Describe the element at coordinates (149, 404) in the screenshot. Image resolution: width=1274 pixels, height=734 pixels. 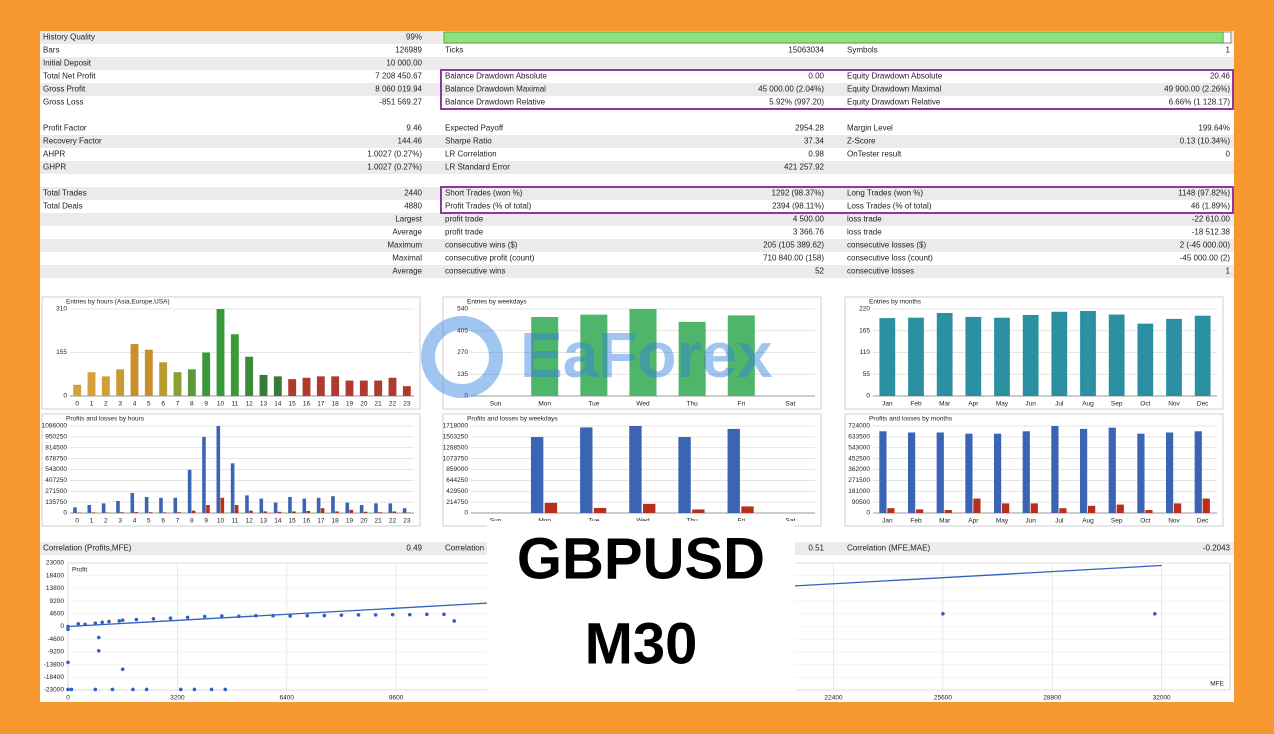
I see `x-tick-label: 5` at that location.